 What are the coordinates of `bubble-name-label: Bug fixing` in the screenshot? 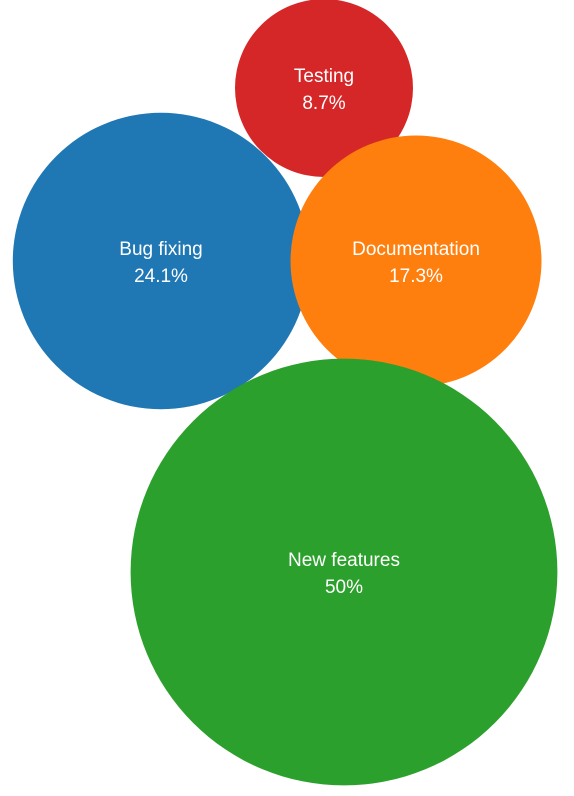 It's located at (160, 249).